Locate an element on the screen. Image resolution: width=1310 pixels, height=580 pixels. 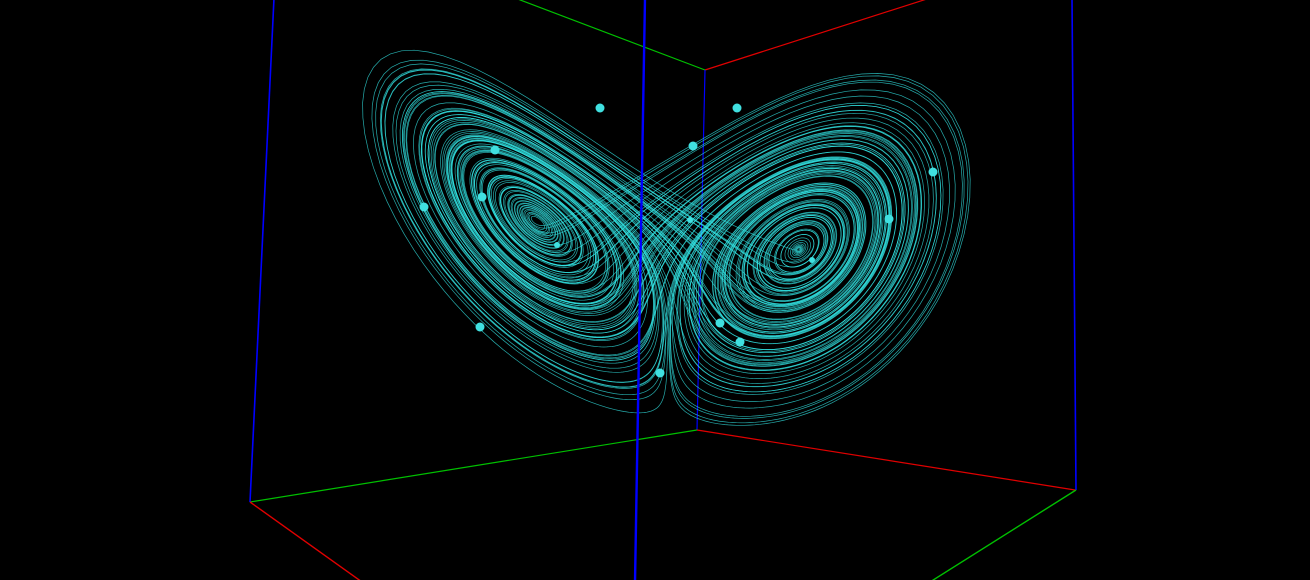
box-edge-z-front is located at coordinates (640, 290).